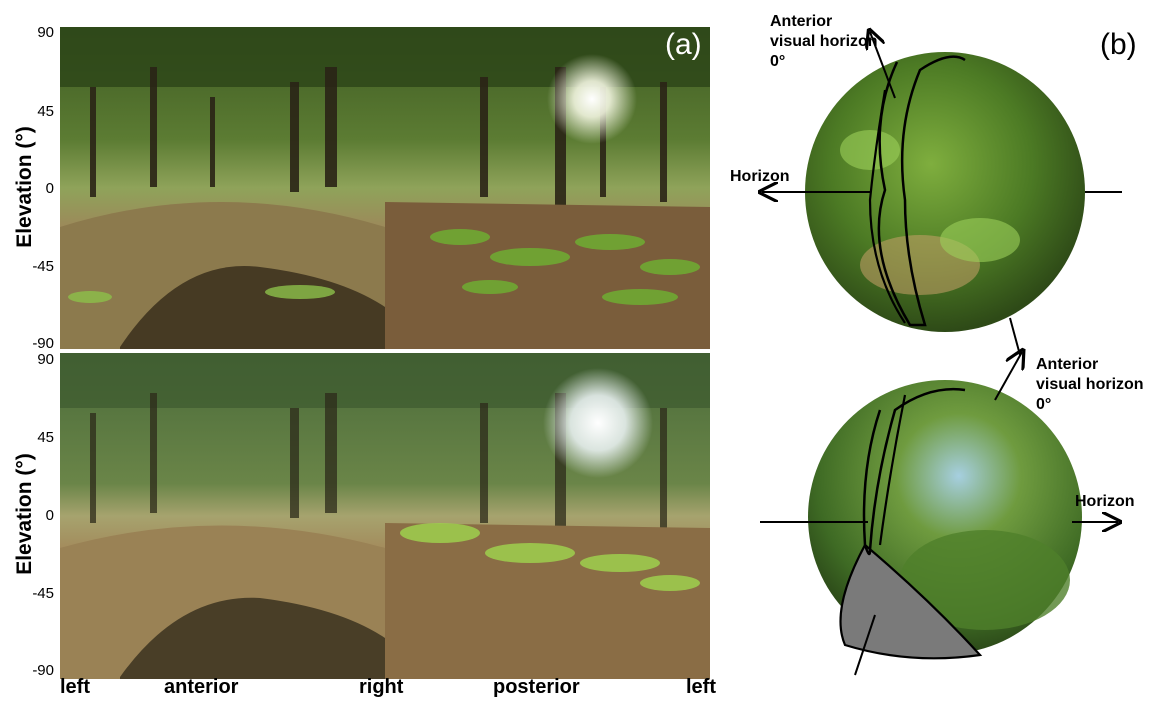  I want to click on panel-b-label: (b), so click(1118, 44).